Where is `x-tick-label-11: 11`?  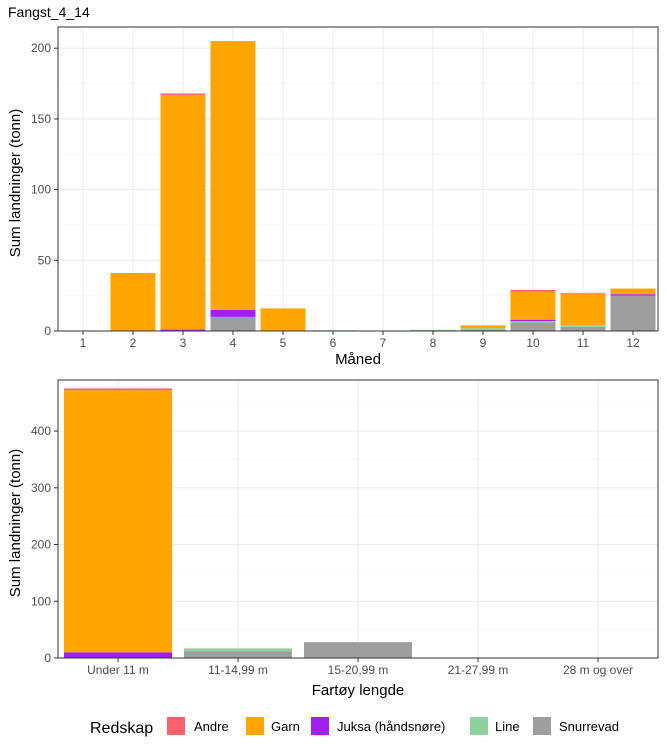 x-tick-label-11: 11 is located at coordinates (583, 343).